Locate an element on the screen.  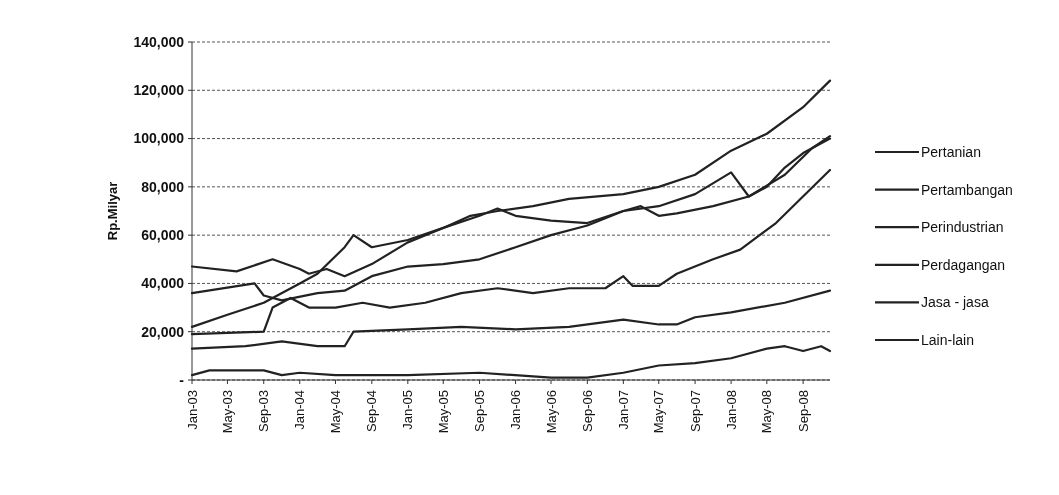
x-tick-label: Sep-06 is located at coordinates (587, 411).